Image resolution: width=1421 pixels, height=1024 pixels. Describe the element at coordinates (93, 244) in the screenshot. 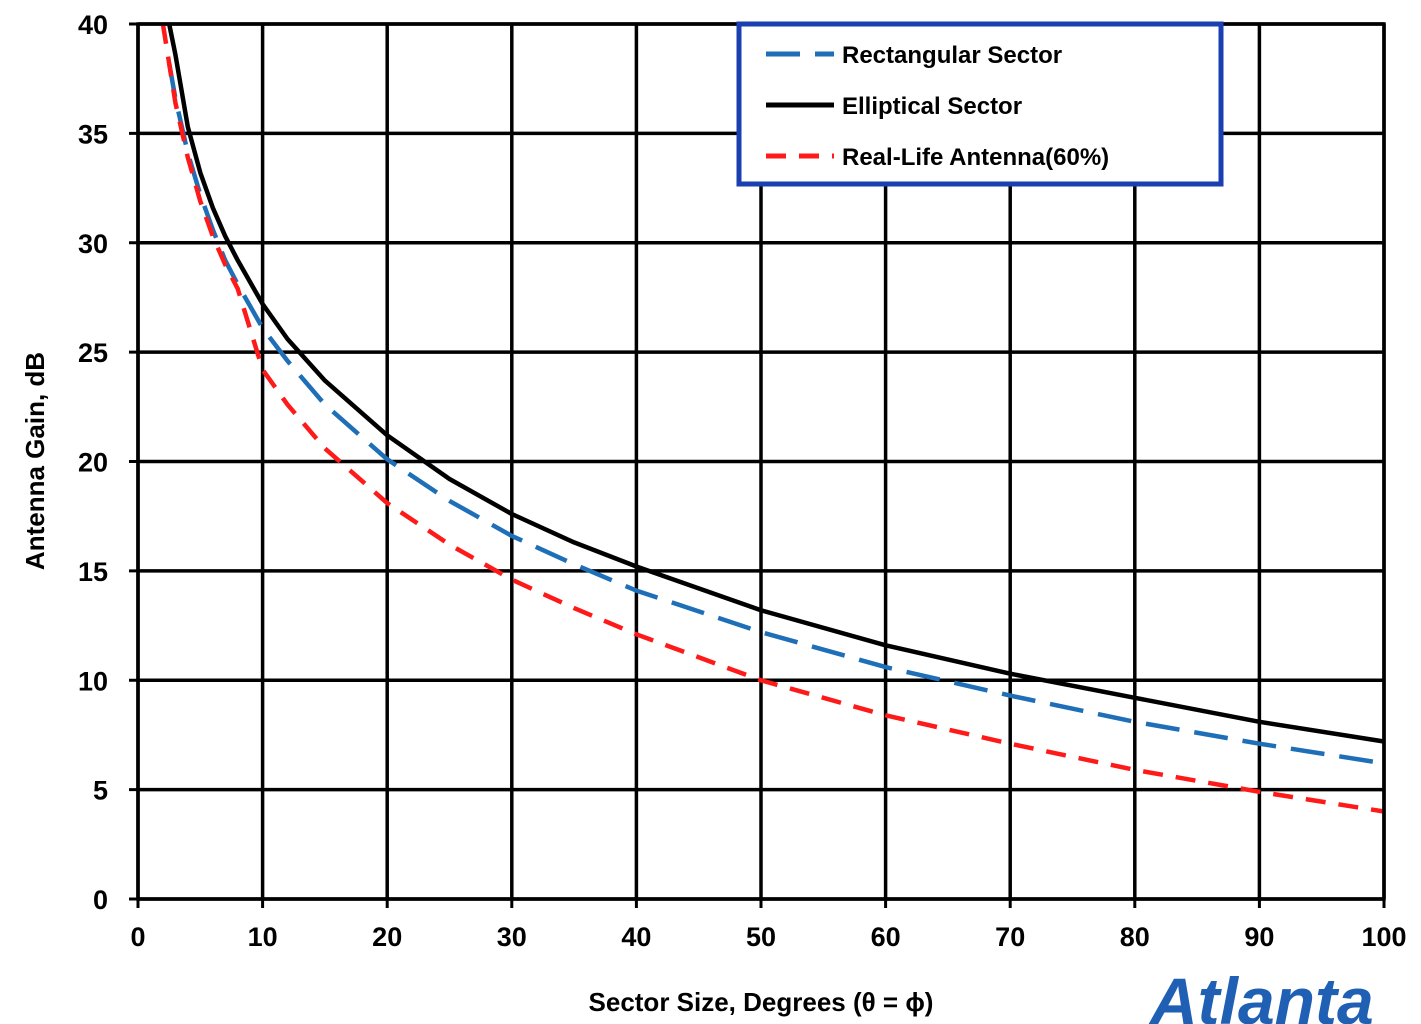

I see `y-tick-label: 30` at that location.